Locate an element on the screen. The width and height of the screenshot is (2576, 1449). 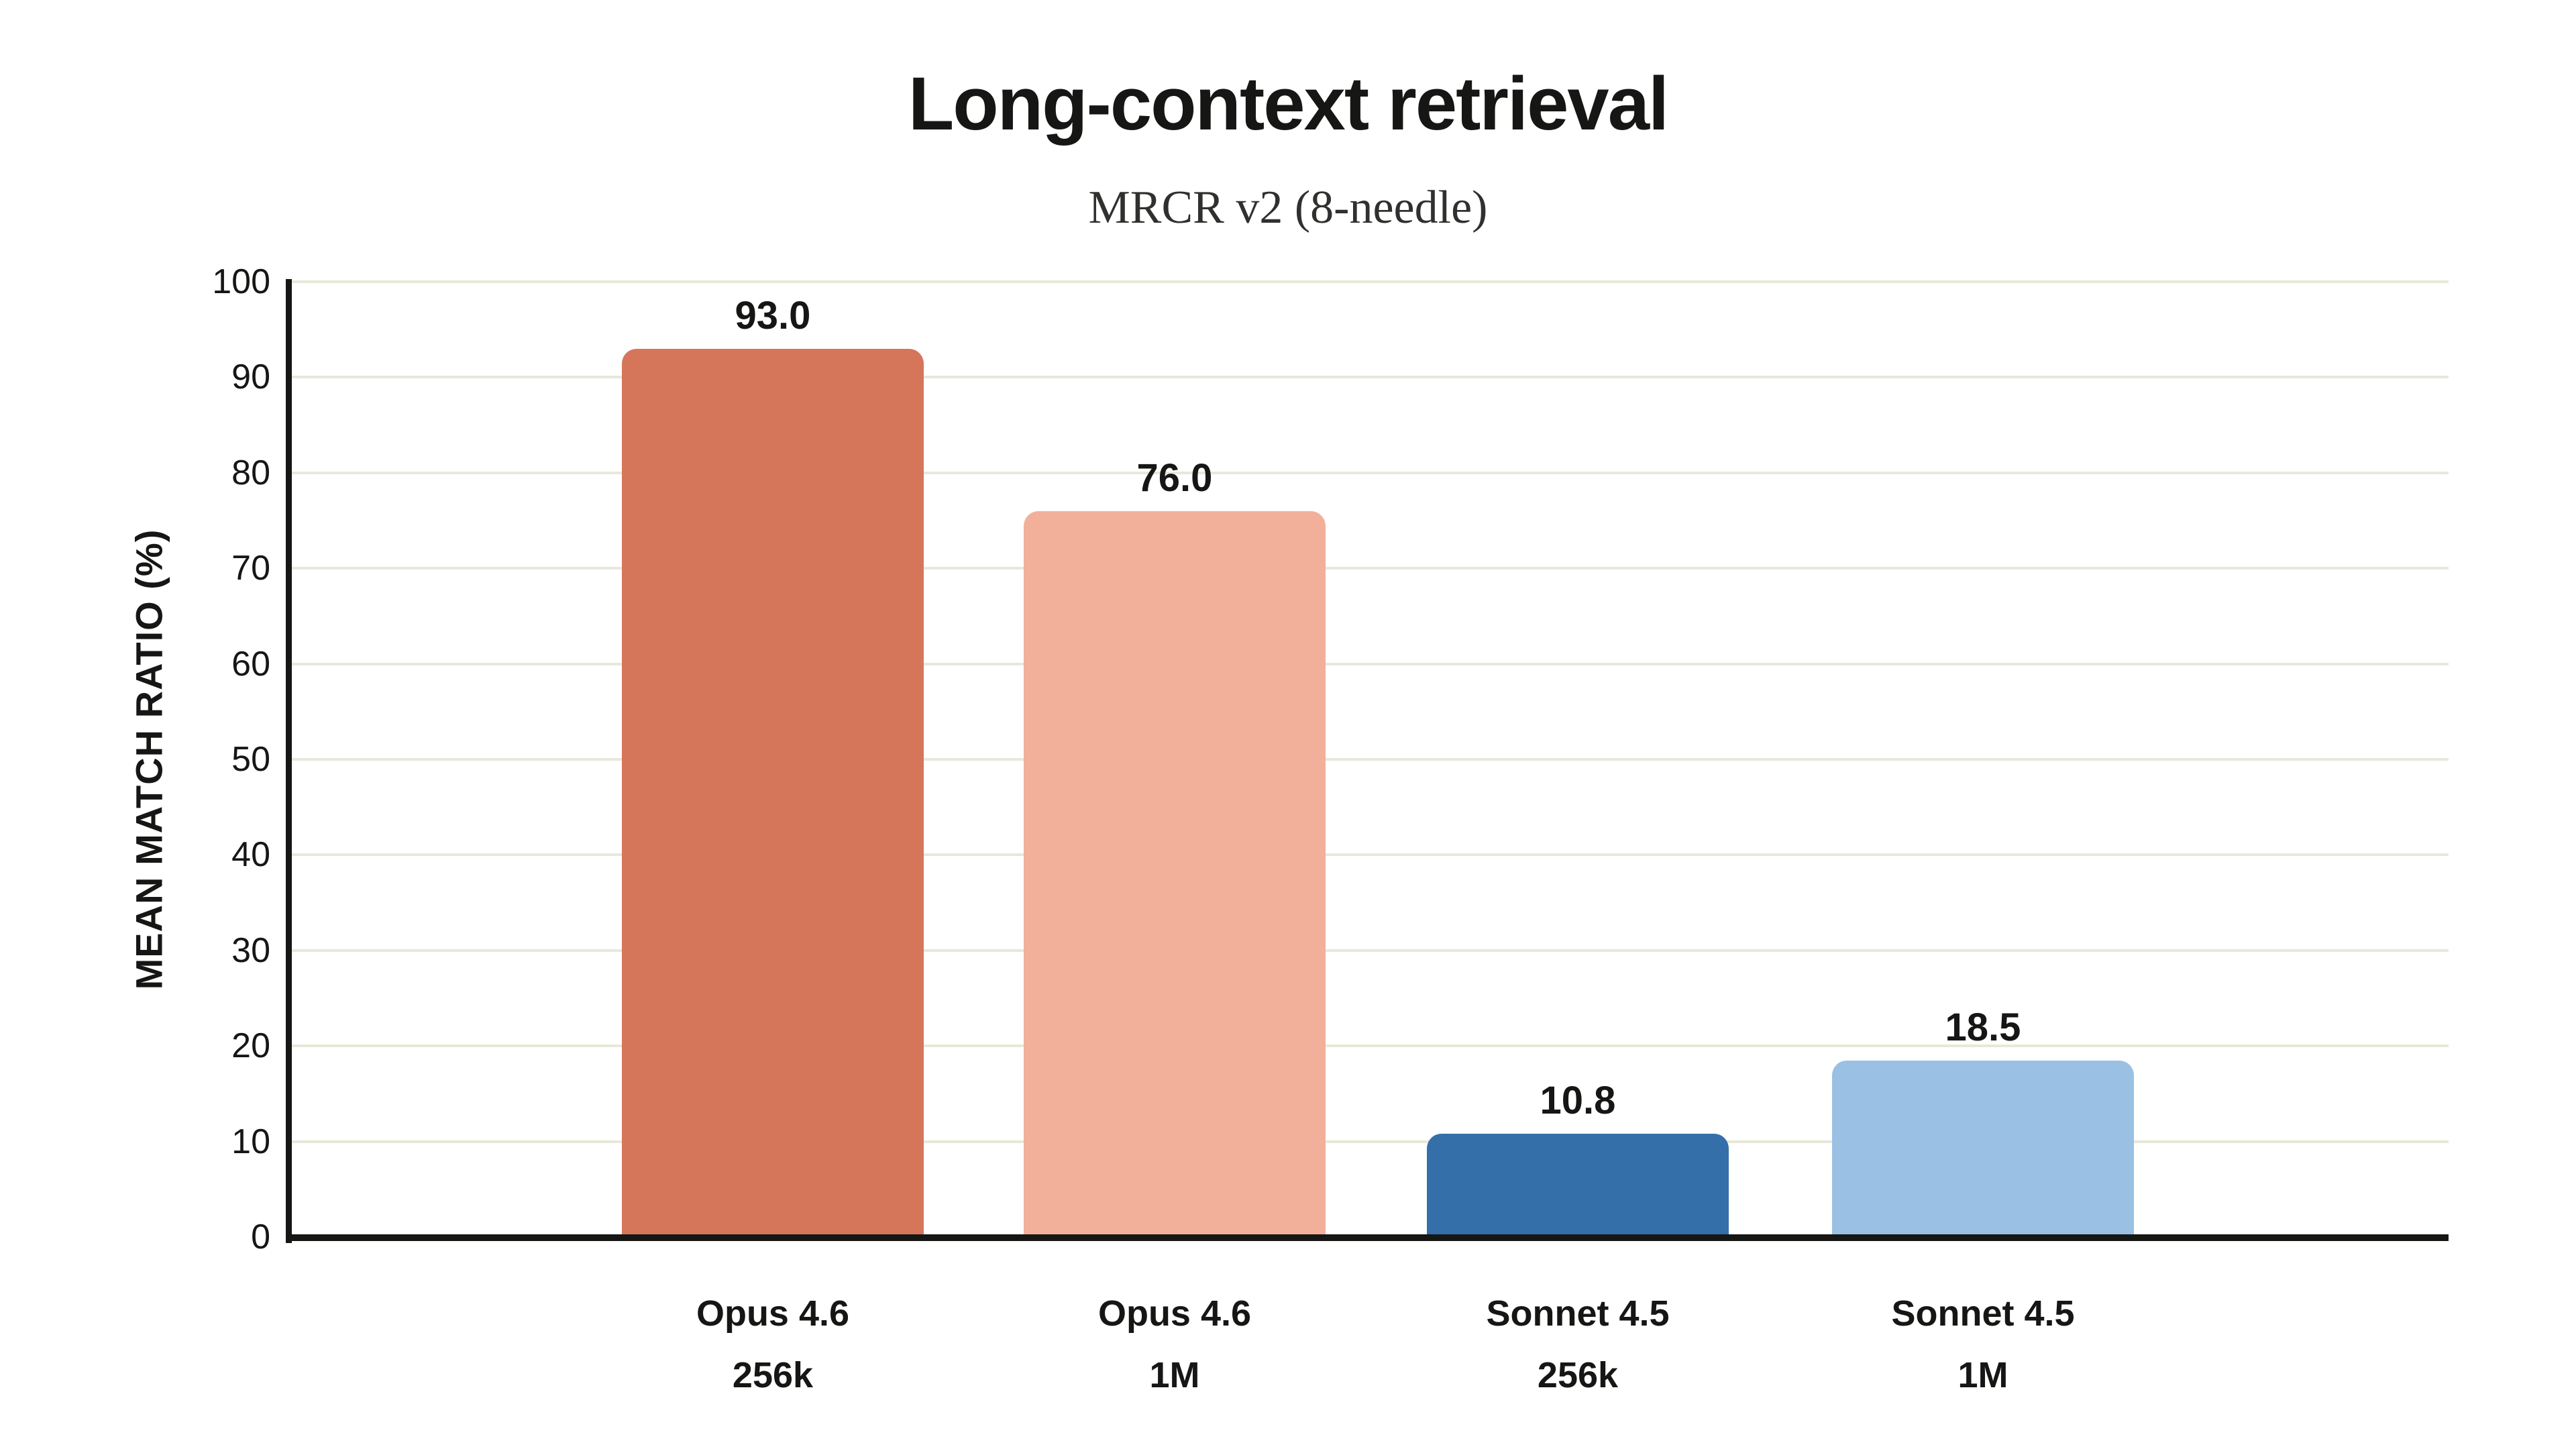
bar-value-label-opus-4-6-1m: 76.0 is located at coordinates (1174, 477).